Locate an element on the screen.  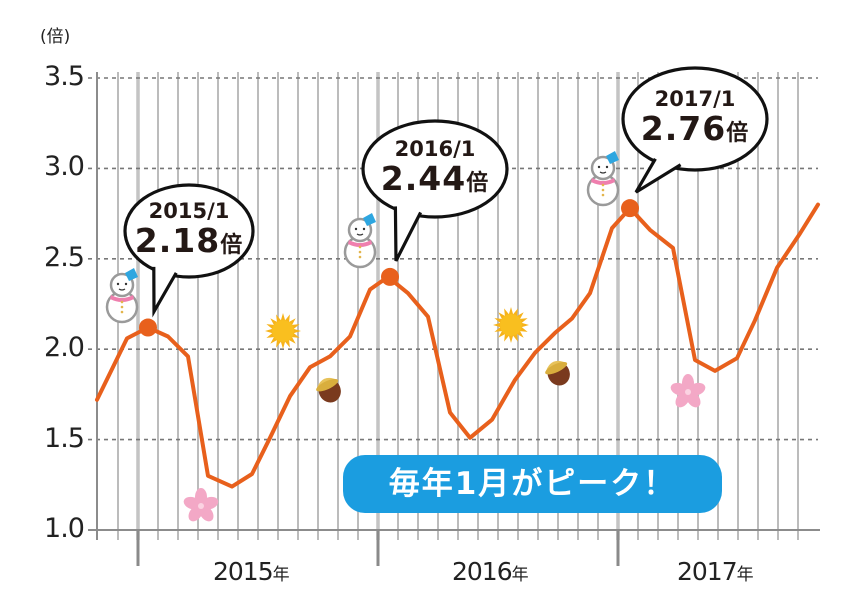
y-tick-label: 1.0 is located at coordinates (64, 528).